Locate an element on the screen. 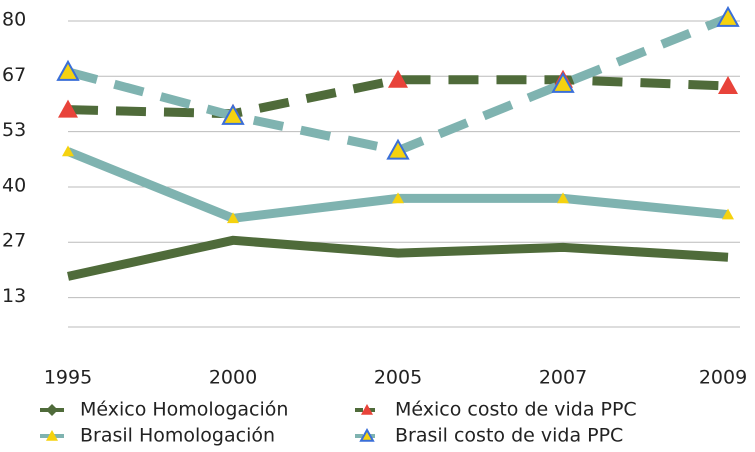  legend-label: México costo de vida PPC is located at coordinates (516, 410).